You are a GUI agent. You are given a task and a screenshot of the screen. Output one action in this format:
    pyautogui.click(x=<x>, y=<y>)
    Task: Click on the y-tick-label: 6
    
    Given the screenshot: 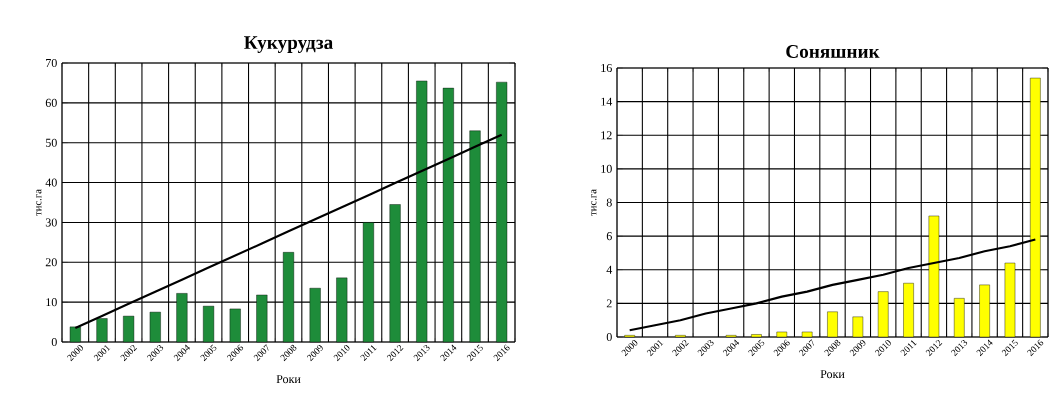 What is the action you would take?
    pyautogui.click(x=609, y=236)
    